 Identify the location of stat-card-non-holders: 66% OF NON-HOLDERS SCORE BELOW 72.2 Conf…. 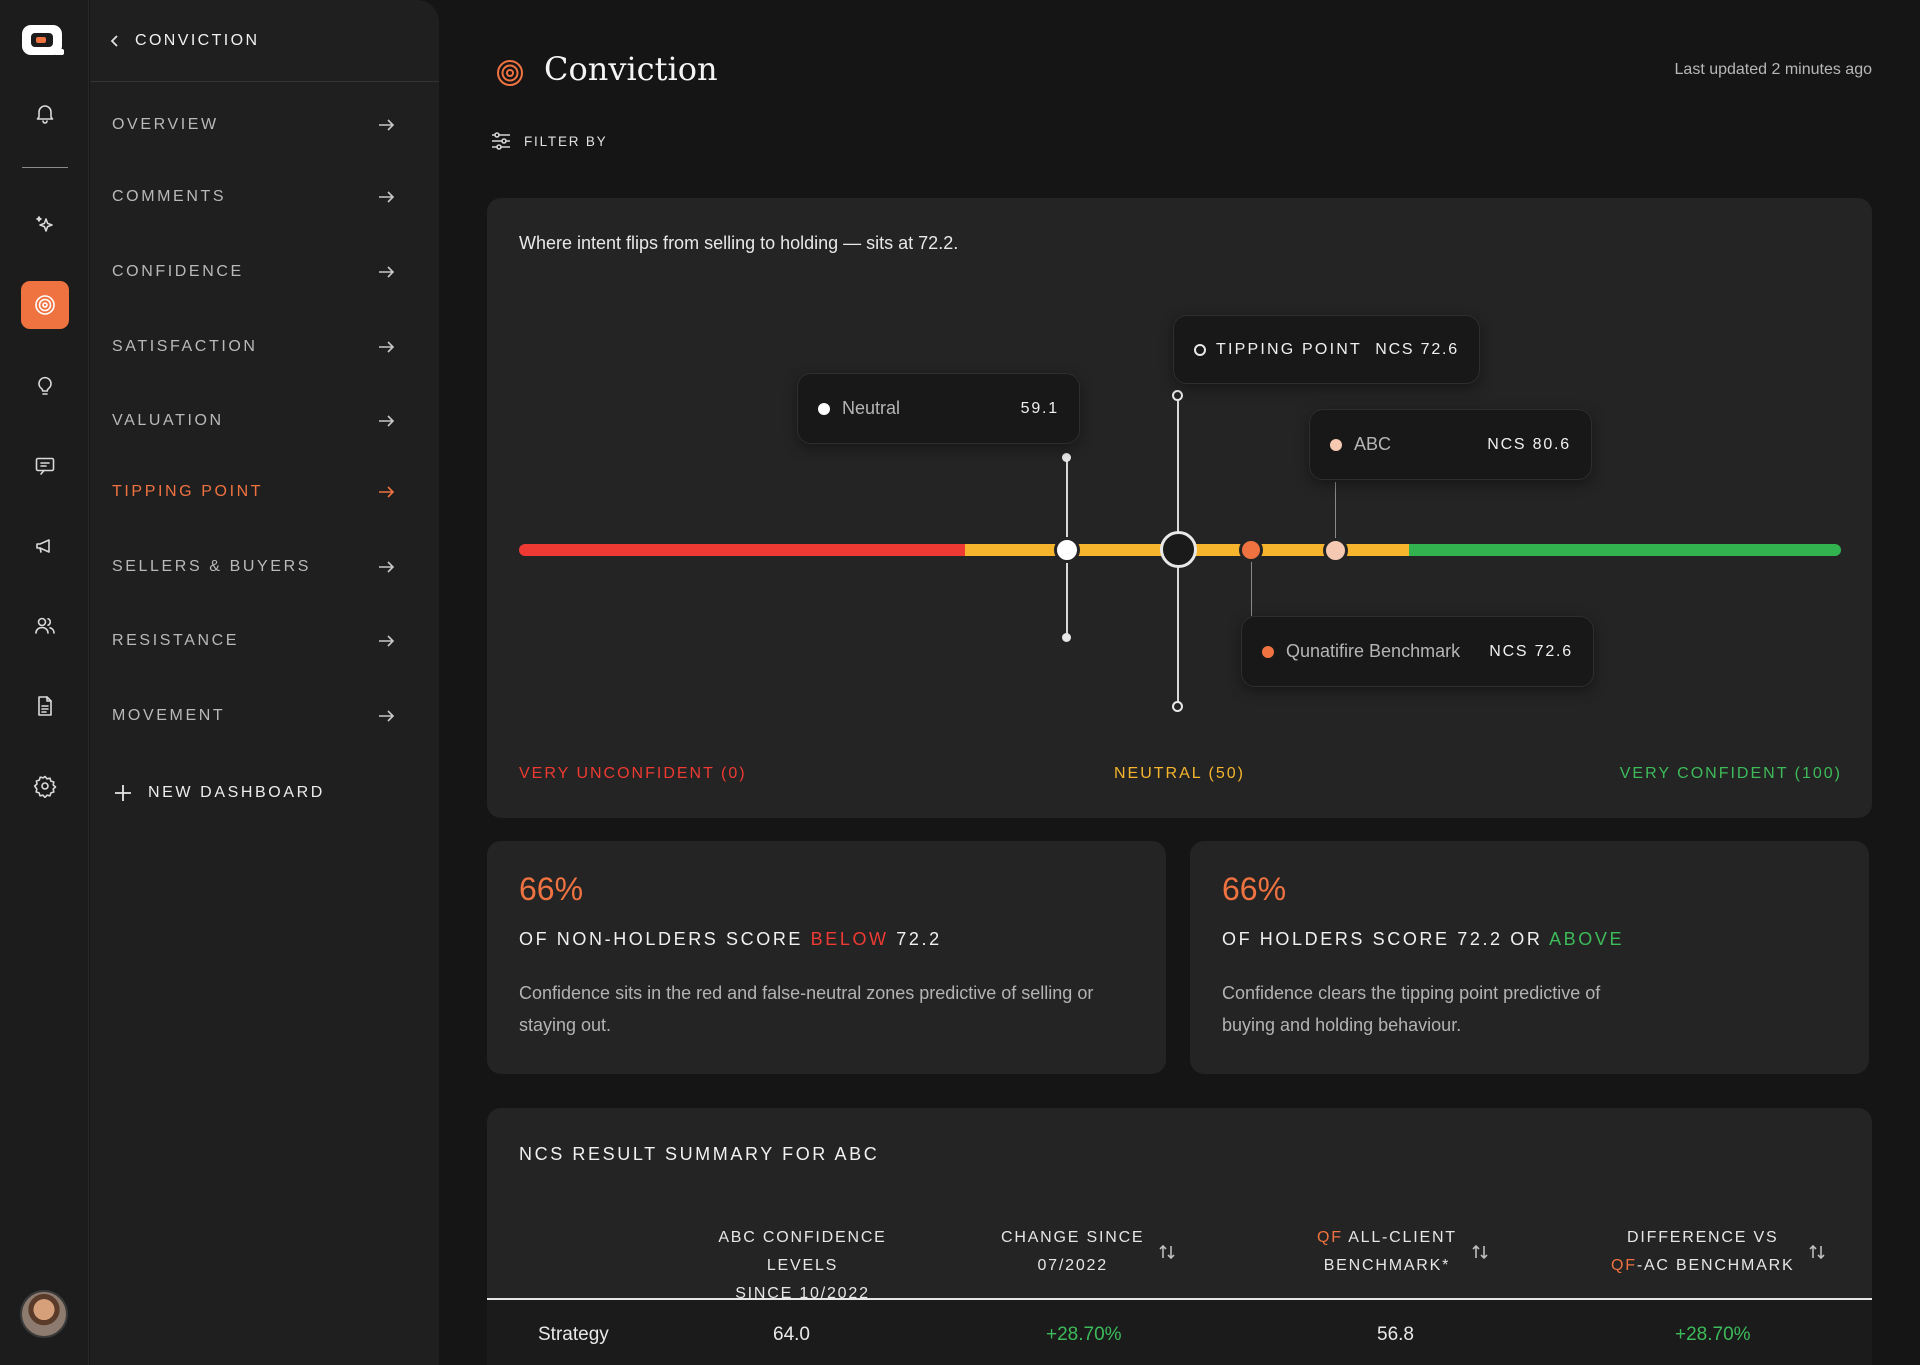
(826, 957).